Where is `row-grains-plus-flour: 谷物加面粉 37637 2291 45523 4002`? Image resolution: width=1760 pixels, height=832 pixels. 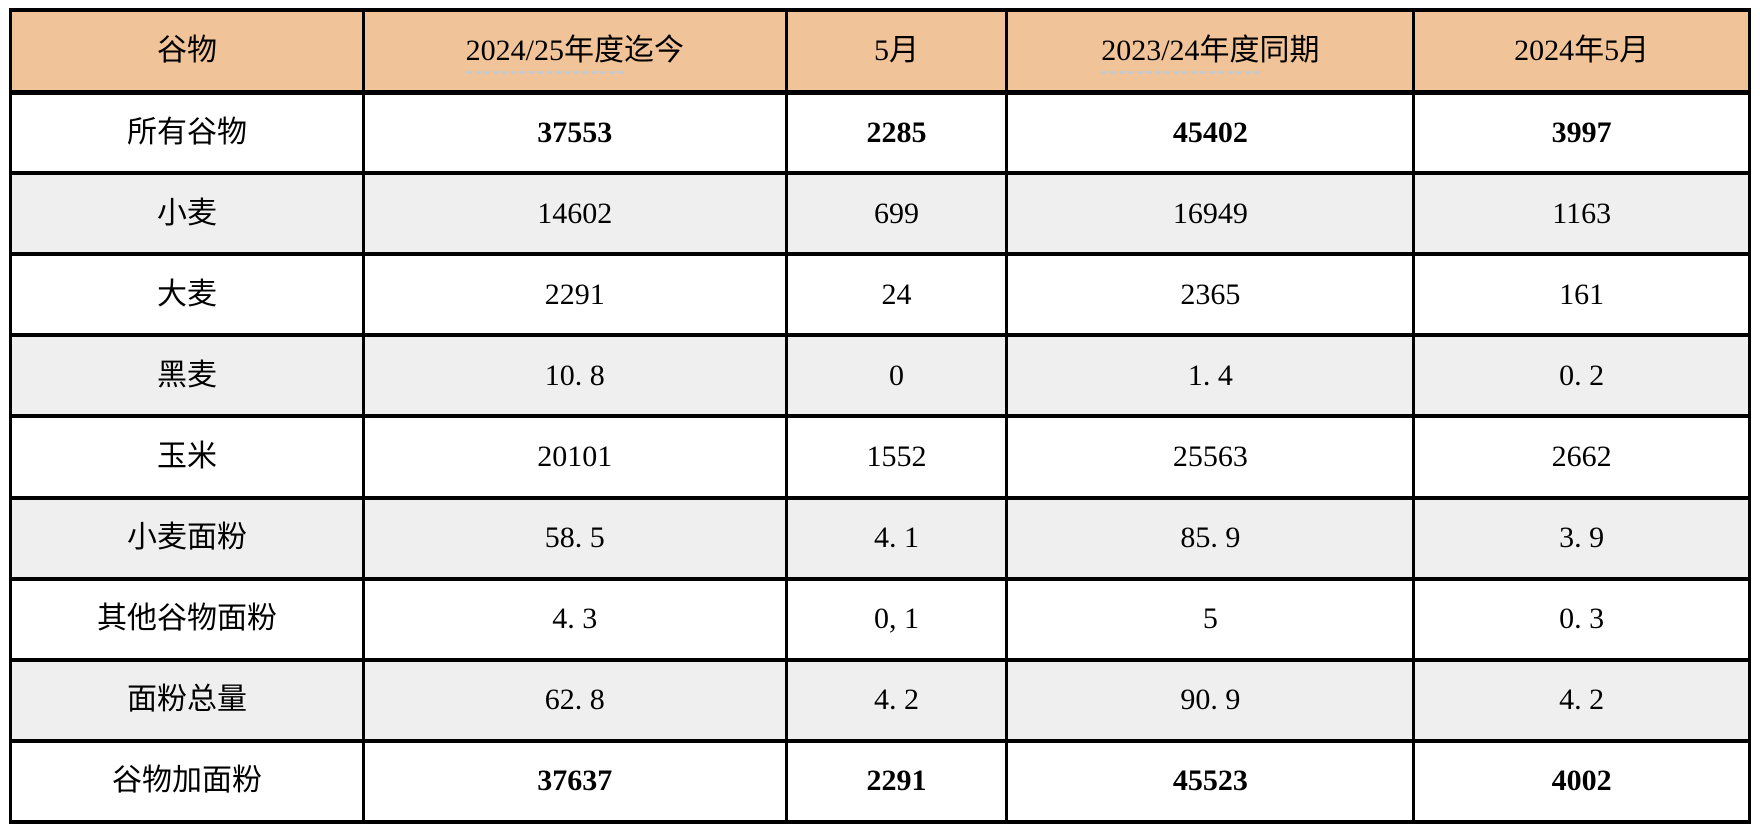 row-grains-plus-flour: 谷物加面粉 37637 2291 45523 4002 is located at coordinates (879, 781).